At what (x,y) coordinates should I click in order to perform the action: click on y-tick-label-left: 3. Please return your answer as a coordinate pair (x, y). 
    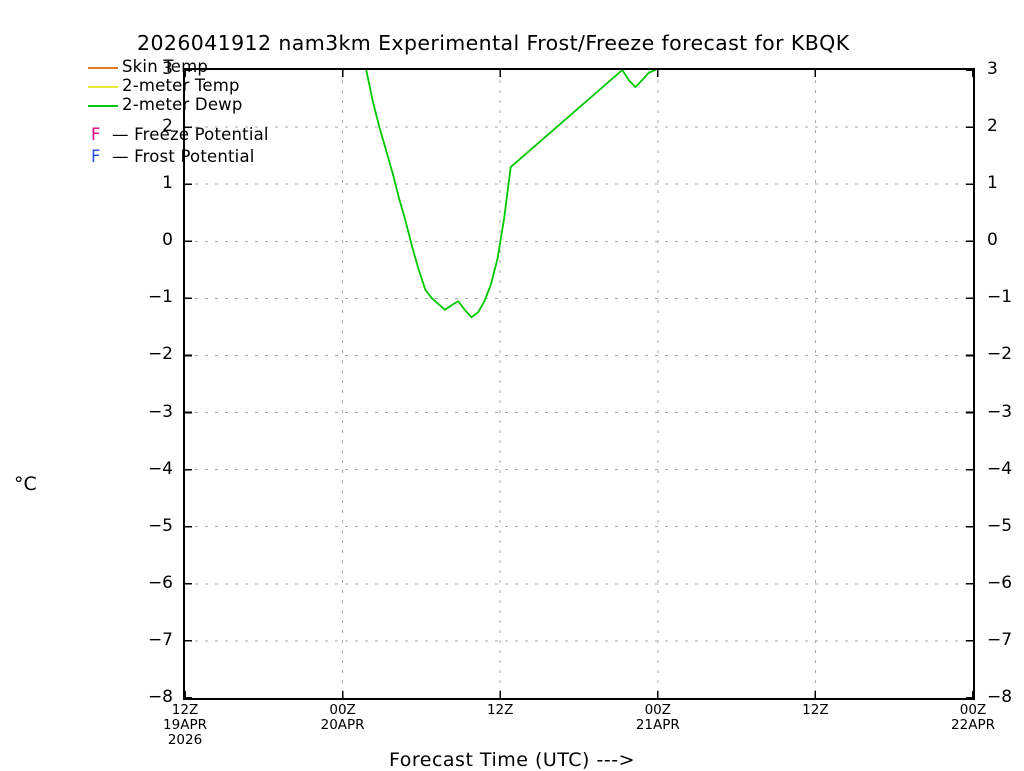
    Looking at the image, I should click on (167, 69).